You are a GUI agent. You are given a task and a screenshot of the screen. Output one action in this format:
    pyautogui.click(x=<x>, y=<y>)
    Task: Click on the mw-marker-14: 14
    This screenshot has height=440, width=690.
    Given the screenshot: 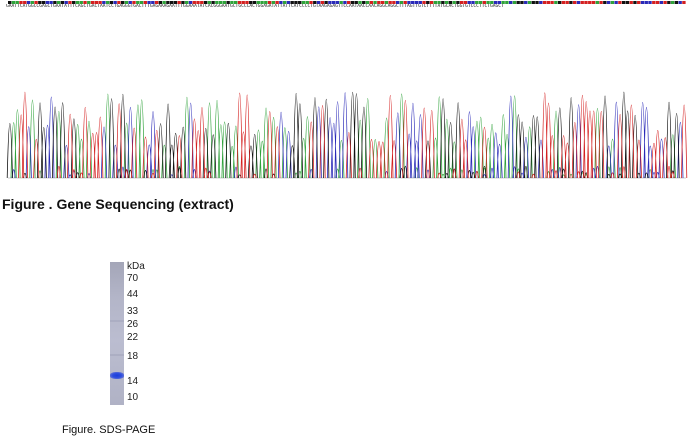 What is the action you would take?
    pyautogui.click(x=133, y=381)
    